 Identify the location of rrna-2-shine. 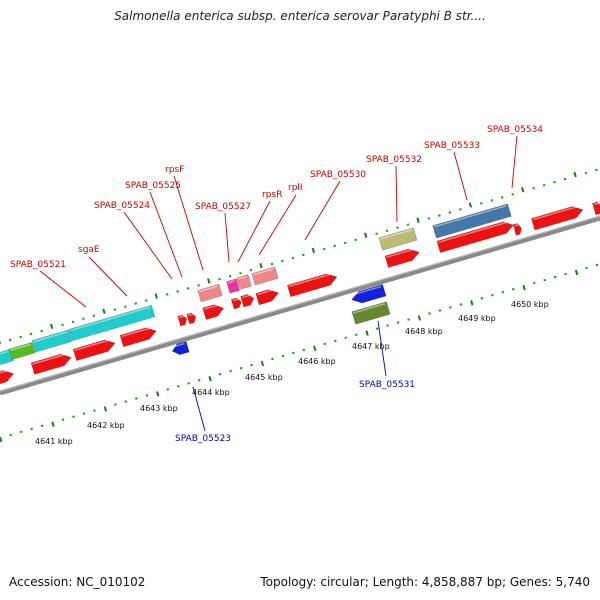
(231, 282).